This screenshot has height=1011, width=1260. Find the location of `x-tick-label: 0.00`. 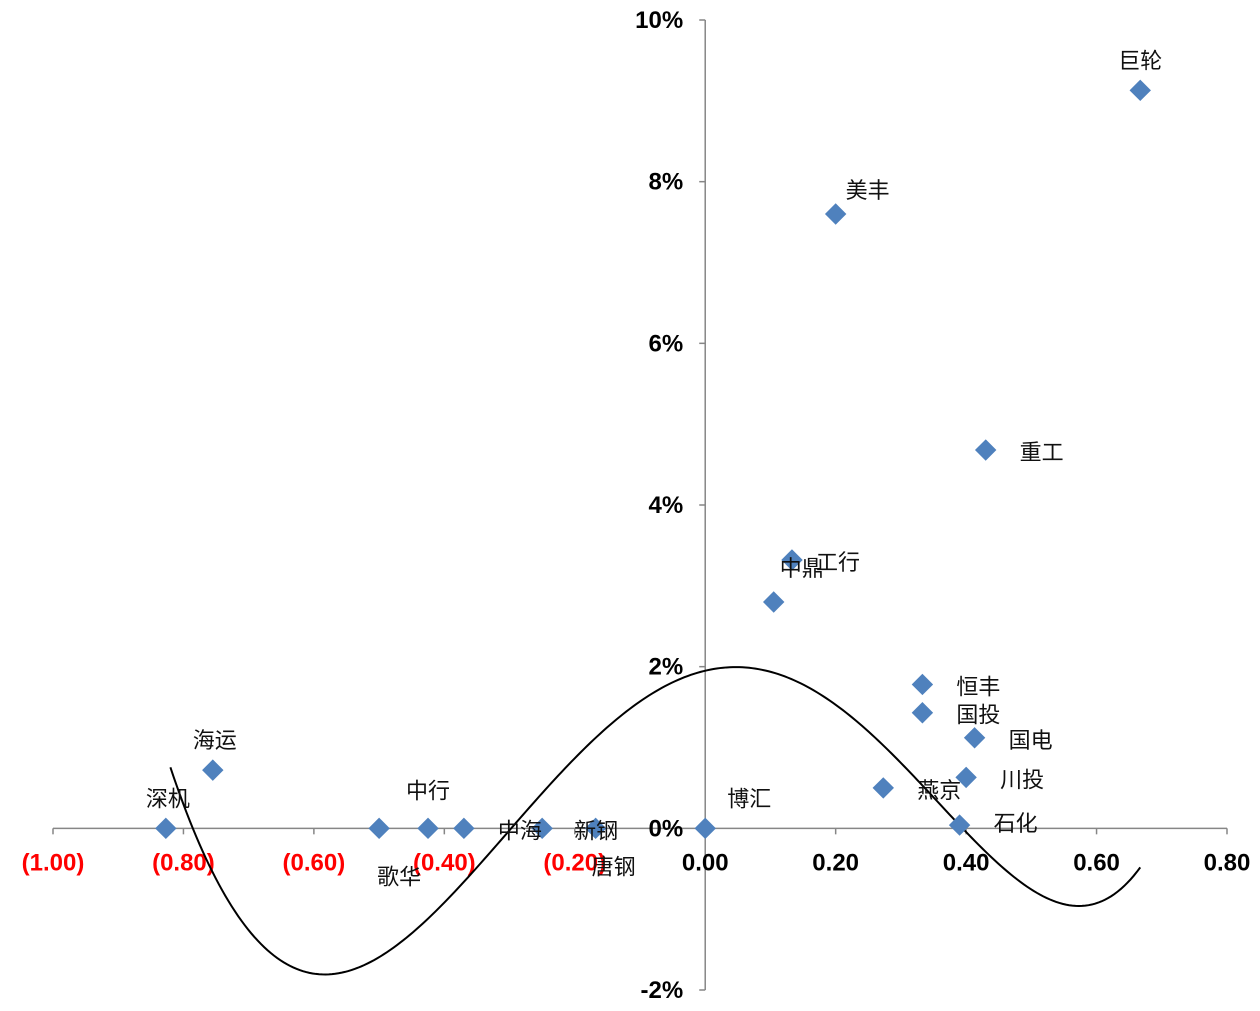

x-tick-label: 0.00 is located at coordinates (705, 862).